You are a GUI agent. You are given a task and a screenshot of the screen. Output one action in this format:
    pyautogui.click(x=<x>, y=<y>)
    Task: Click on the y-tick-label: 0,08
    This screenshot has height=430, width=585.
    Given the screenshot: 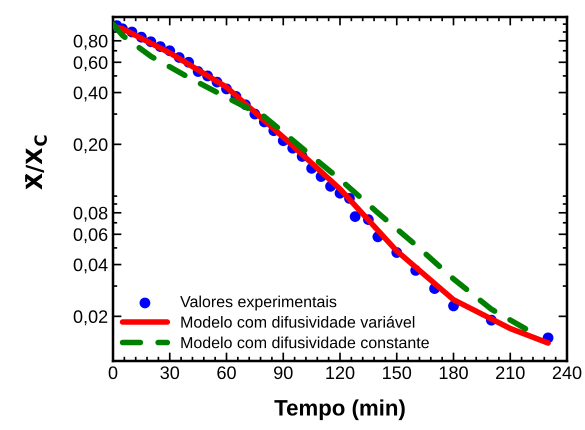 What is the action you would take?
    pyautogui.click(x=91, y=214)
    